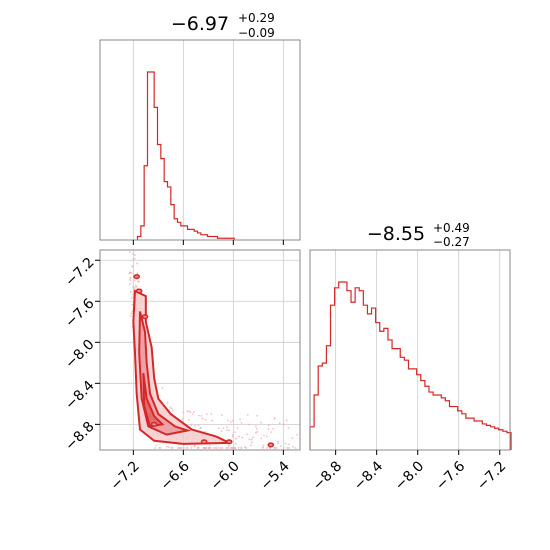 This screenshot has height=550, width=550. I want to click on h2-title: −8.55, so click(396, 234).